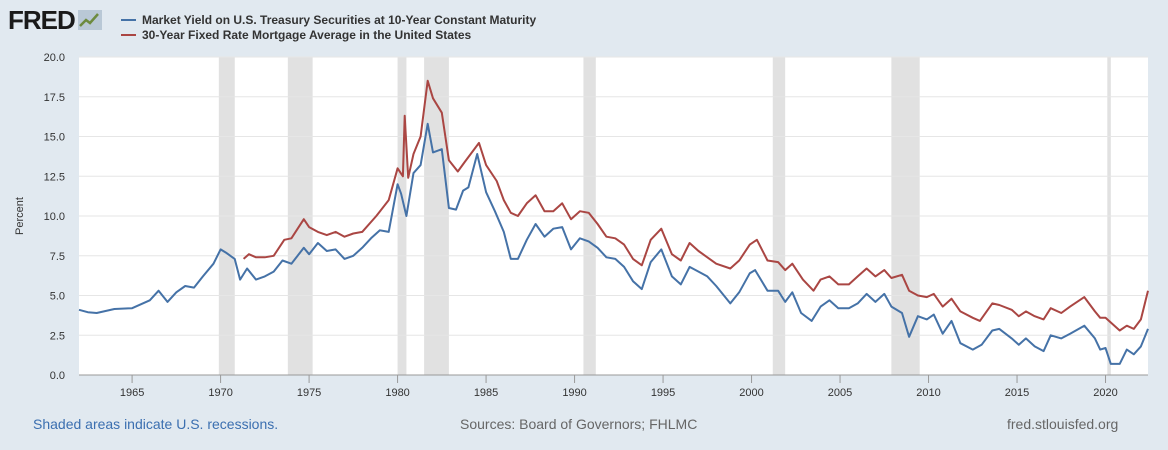 The height and width of the screenshot is (450, 1168). What do you see at coordinates (57, 257) in the screenshot?
I see `y-tick-label: 7.5` at bounding box center [57, 257].